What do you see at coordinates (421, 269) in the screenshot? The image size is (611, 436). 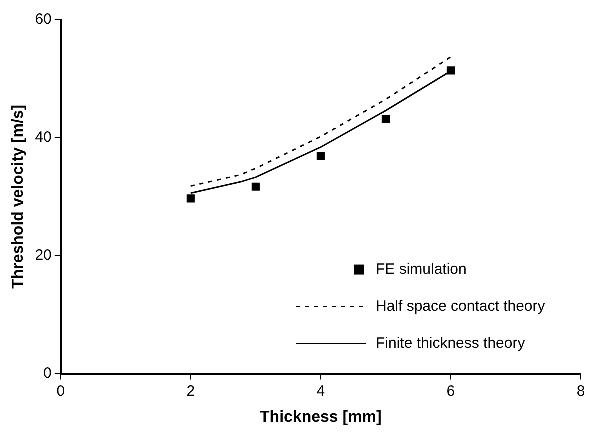 I see `legend-label: FE simulation` at bounding box center [421, 269].